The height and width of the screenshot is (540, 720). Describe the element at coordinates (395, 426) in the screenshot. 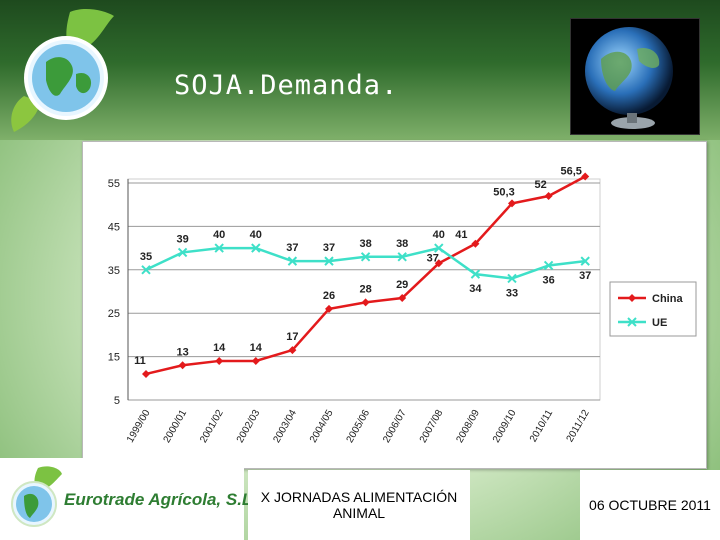

I see `x-tick-label: 2006/07` at that location.